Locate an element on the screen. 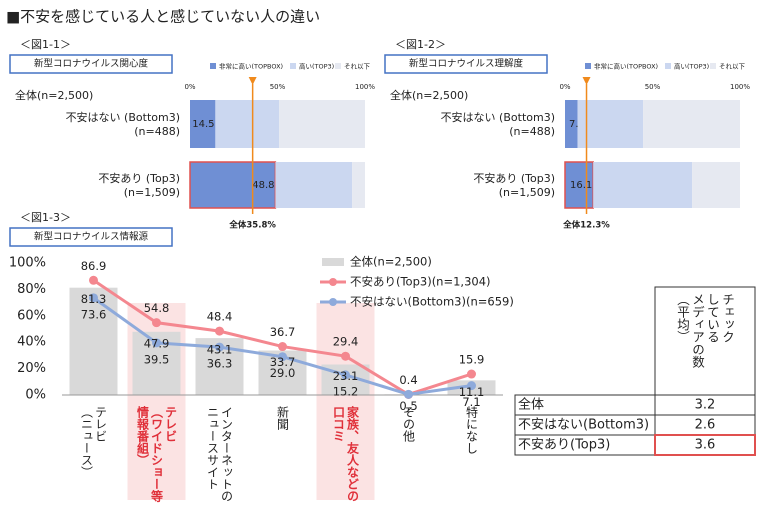 This screenshot has width=760, height=518. figure-label: ＜図1-2＞ is located at coordinates (420, 44).